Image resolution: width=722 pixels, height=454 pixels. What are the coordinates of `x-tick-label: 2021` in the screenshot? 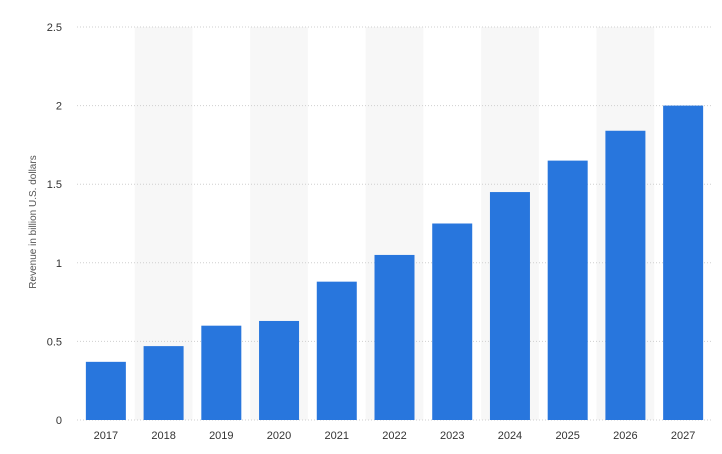 It's located at (337, 436).